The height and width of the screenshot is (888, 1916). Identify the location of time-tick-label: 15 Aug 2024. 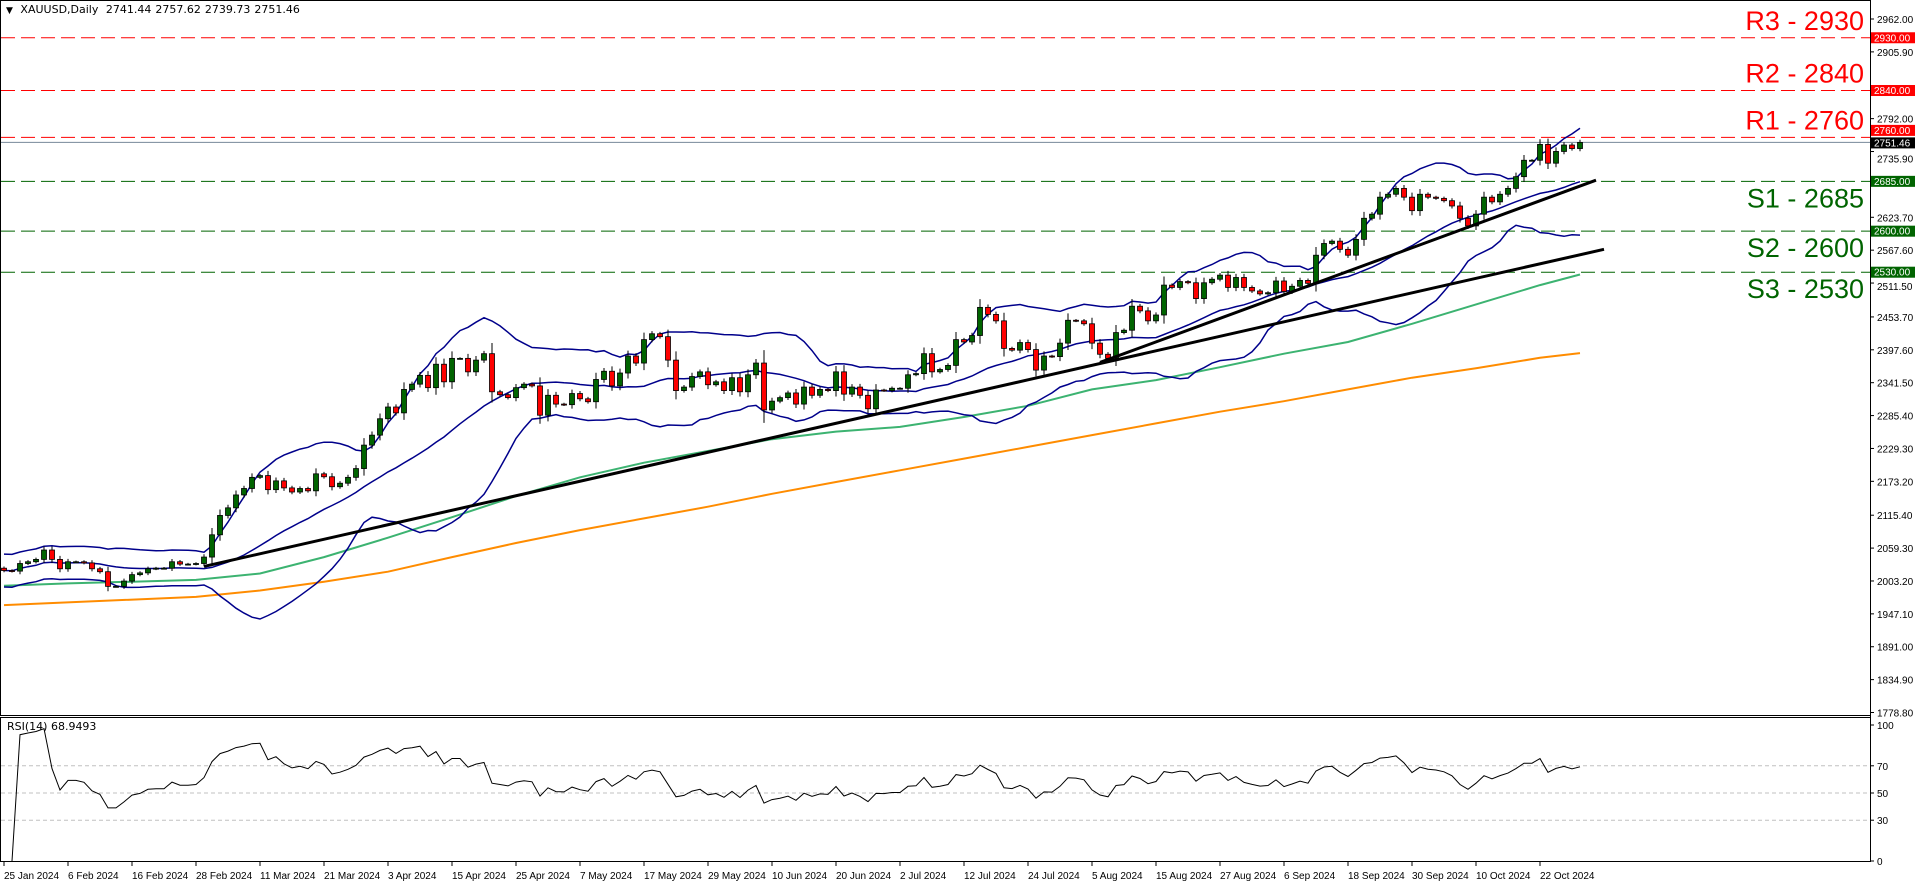
(1184, 876).